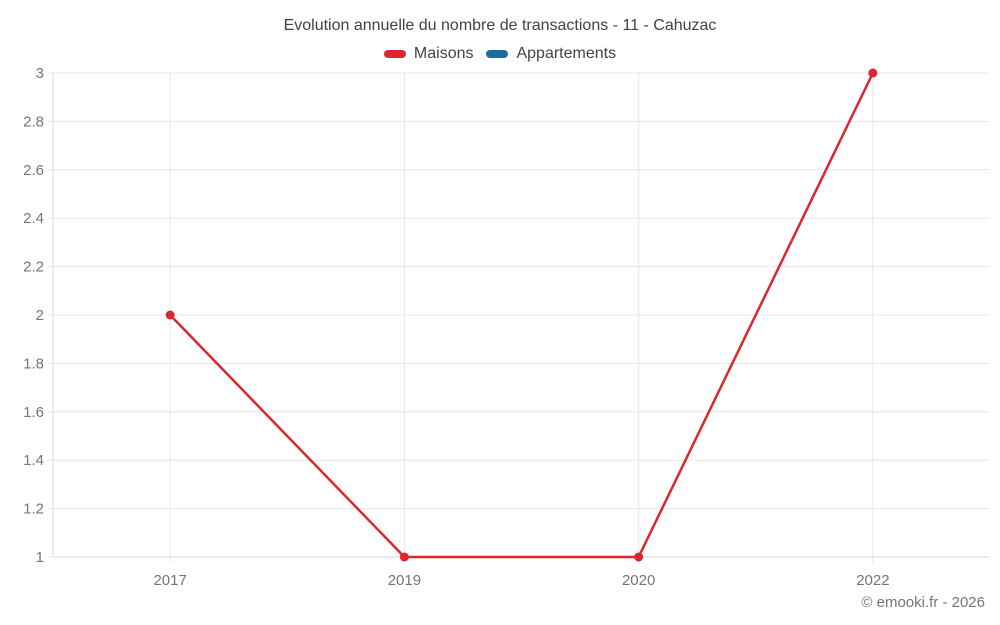 The height and width of the screenshot is (625, 1000). What do you see at coordinates (40, 315) in the screenshot?
I see `svg-text: 2` at bounding box center [40, 315].